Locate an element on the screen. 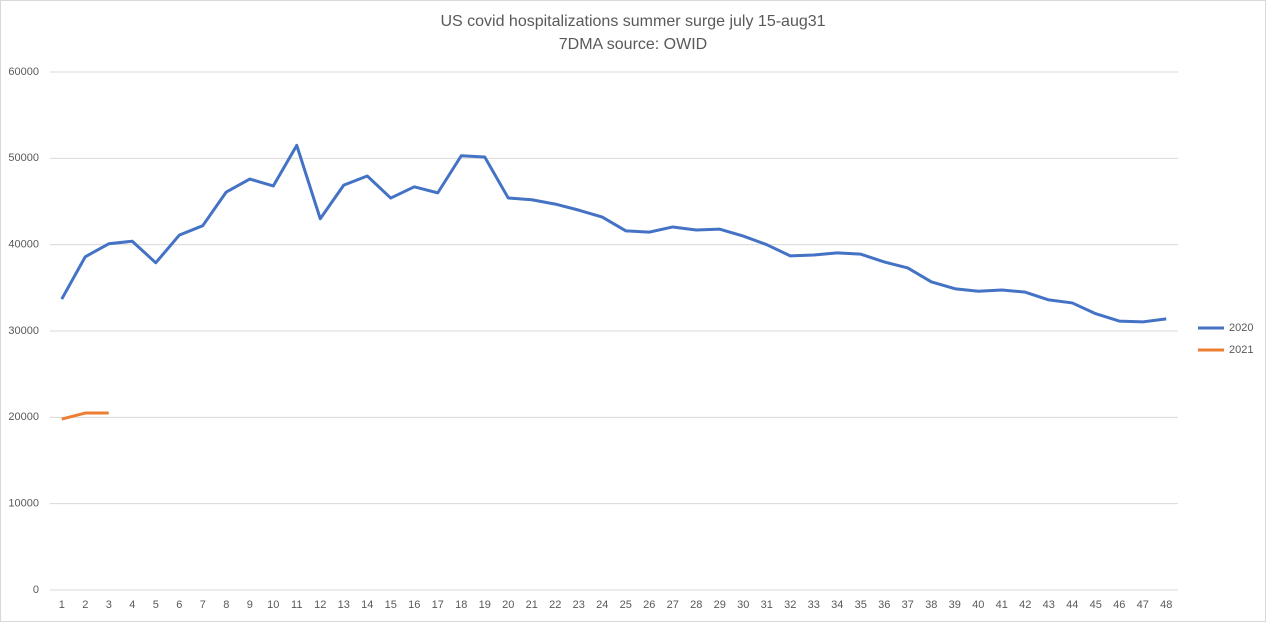 This screenshot has width=1266, height=627. x-tick-label: 20 is located at coordinates (508, 605).